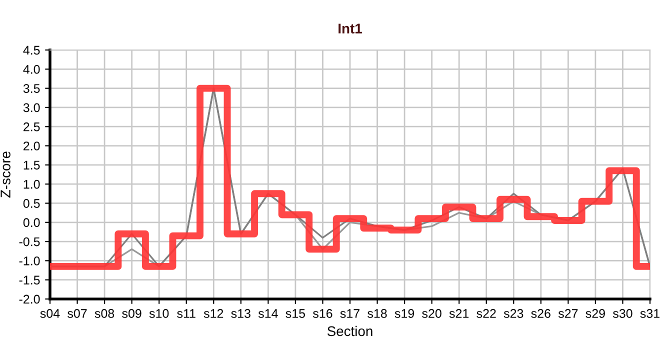 Image resolution: width=660 pixels, height=360 pixels. What do you see at coordinates (31, 203) in the screenshot?
I see `y-tick-label: 0.5` at bounding box center [31, 203].